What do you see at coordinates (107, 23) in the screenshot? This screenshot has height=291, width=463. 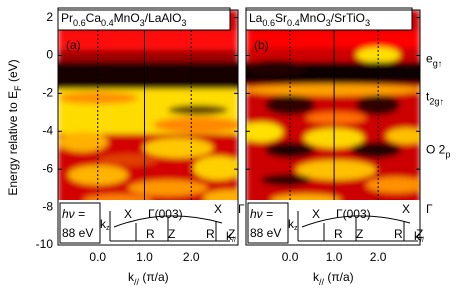 I see `panel-title-part: 0.4` at bounding box center [107, 23].